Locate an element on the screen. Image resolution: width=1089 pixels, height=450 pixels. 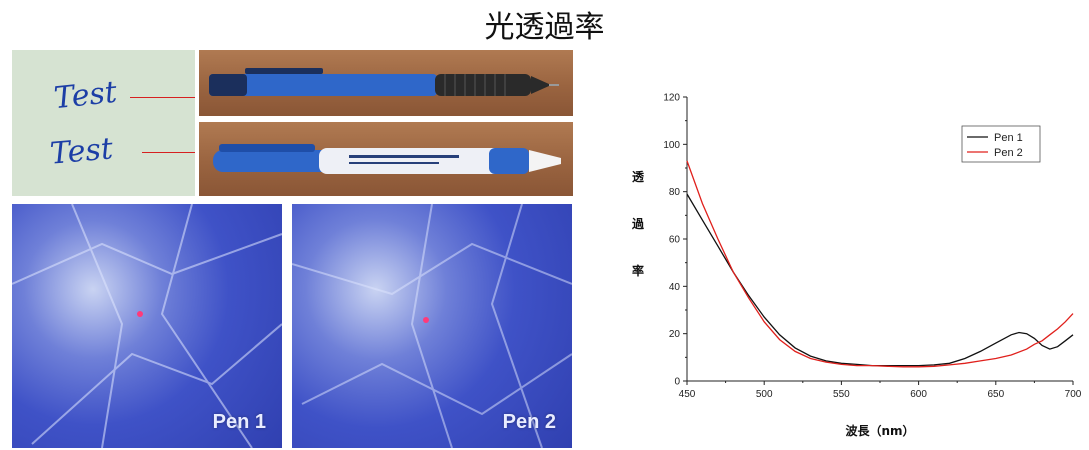
micro-label-pen-2: Pen 2 is located at coordinates (529, 422).